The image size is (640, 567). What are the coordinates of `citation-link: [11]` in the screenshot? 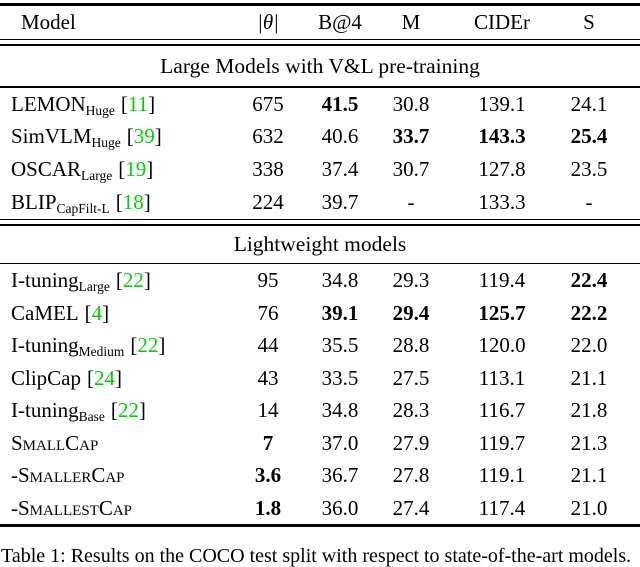 It's located at (138, 103).